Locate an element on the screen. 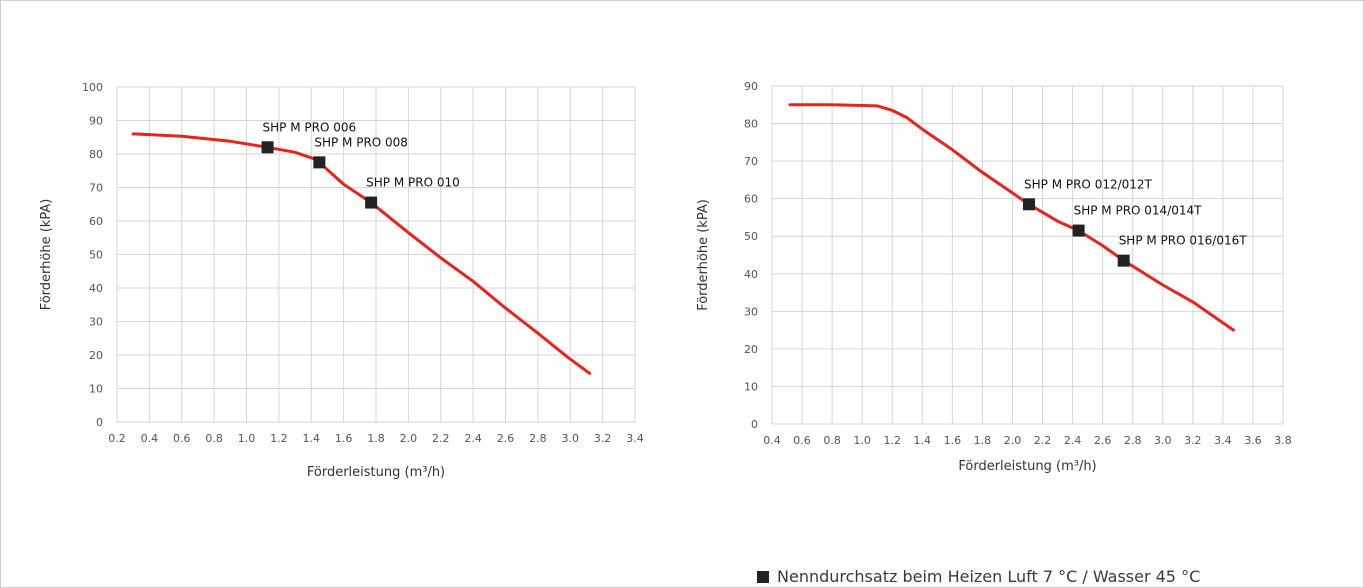 This screenshot has width=1364, height=588. rated-point-label: SHP M PRO 014/014T is located at coordinates (1138, 211).